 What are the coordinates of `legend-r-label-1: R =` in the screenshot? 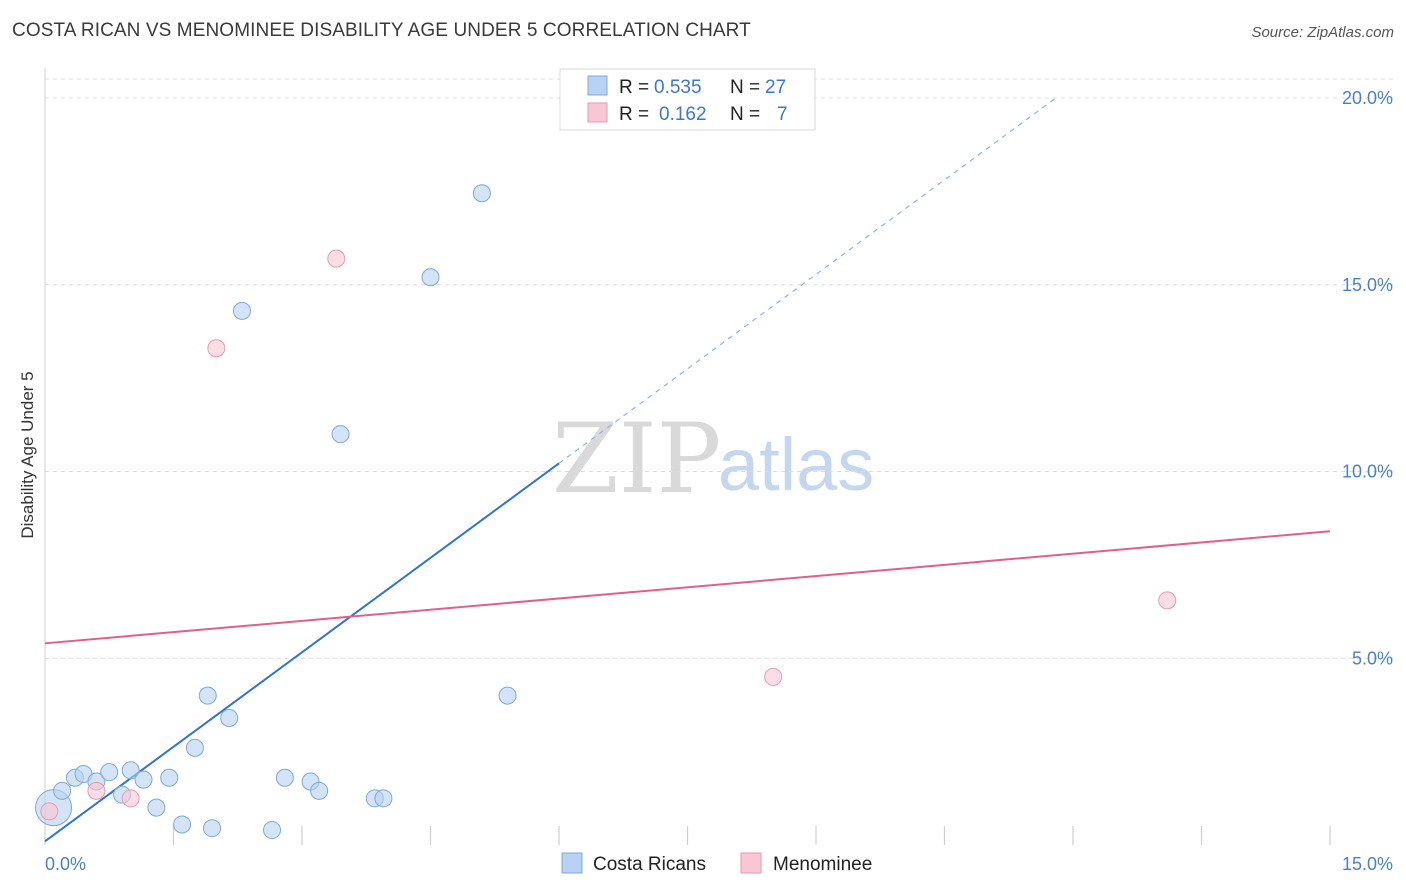 It's located at (634, 87).